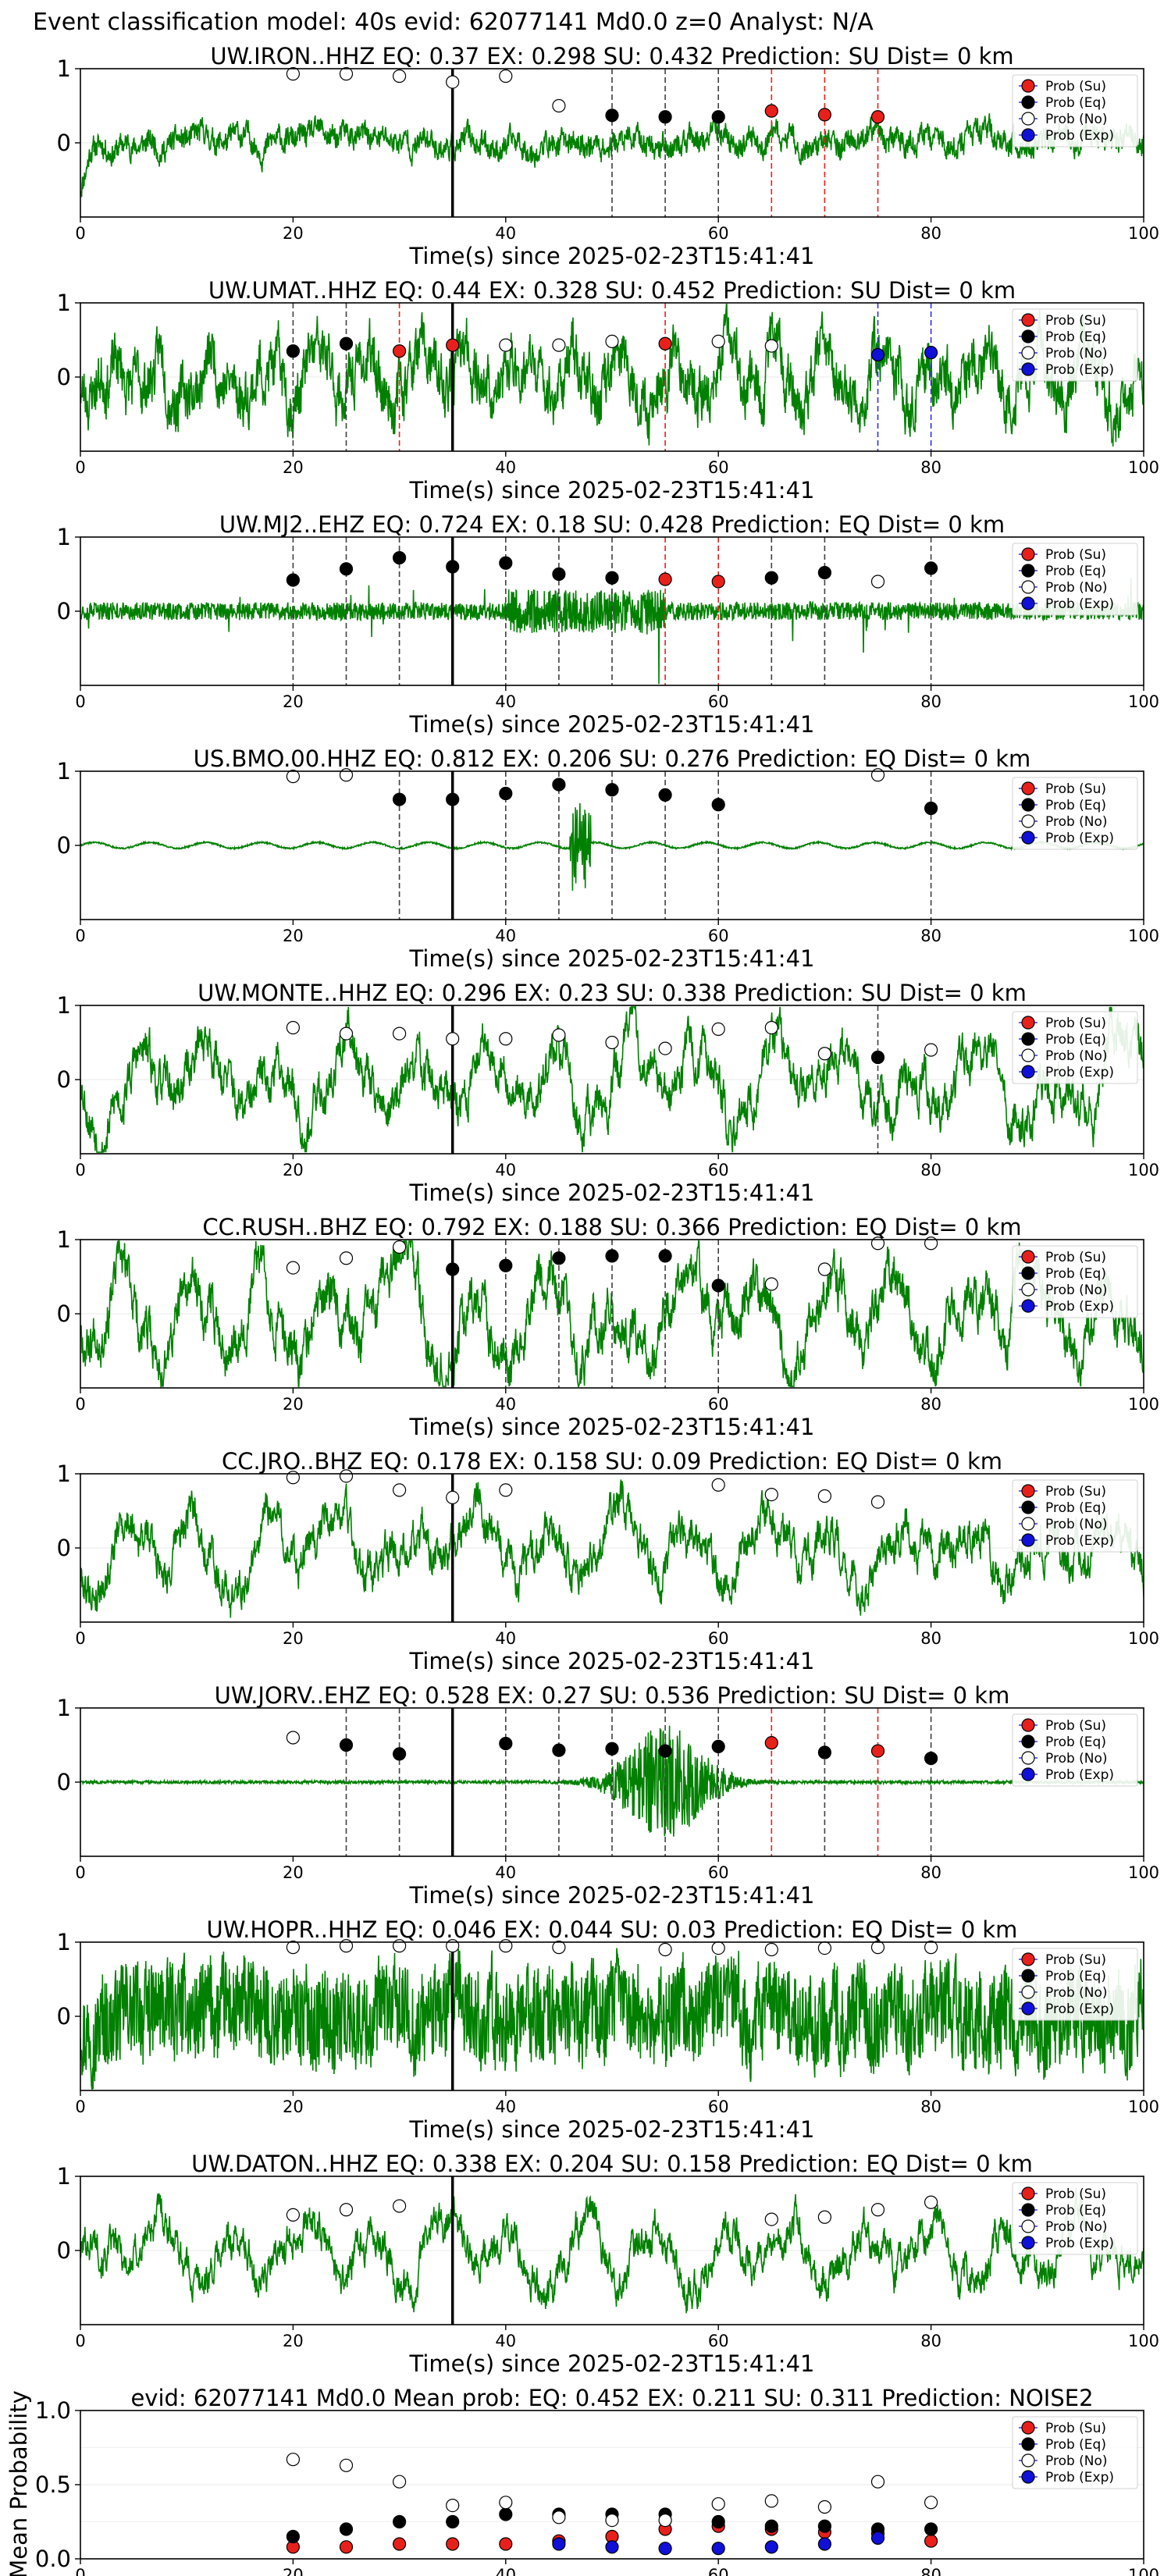 The image size is (1171, 2576). Describe the element at coordinates (453, 345) in the screenshot. I see `prob-point-su` at that location.